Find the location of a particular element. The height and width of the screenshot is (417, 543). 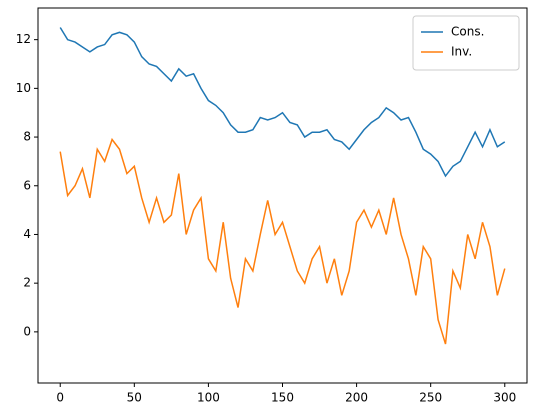

x-tick-label: 250 is located at coordinates (430, 398).